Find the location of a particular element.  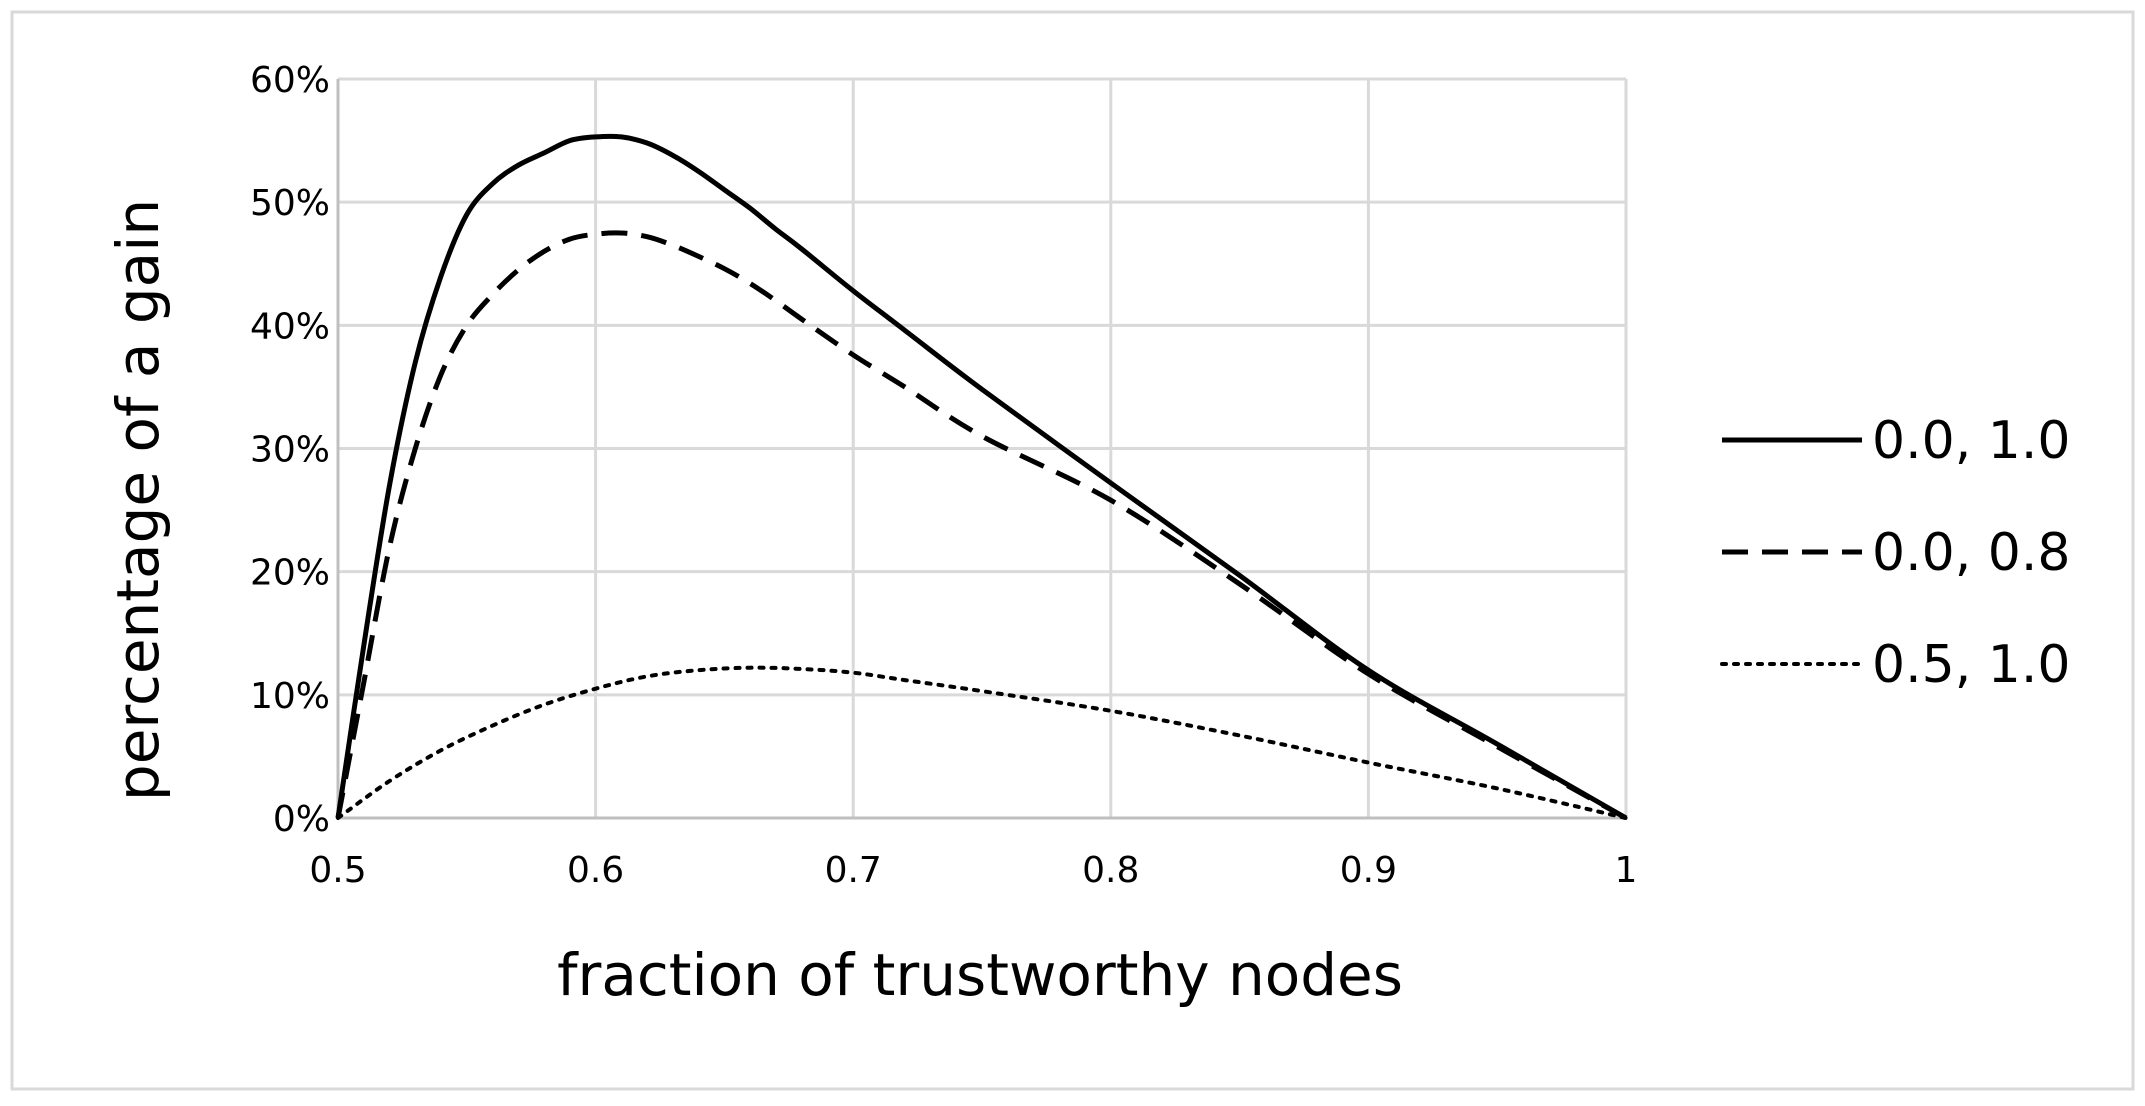

x-tick-label: 0.9 is located at coordinates (1368, 870).